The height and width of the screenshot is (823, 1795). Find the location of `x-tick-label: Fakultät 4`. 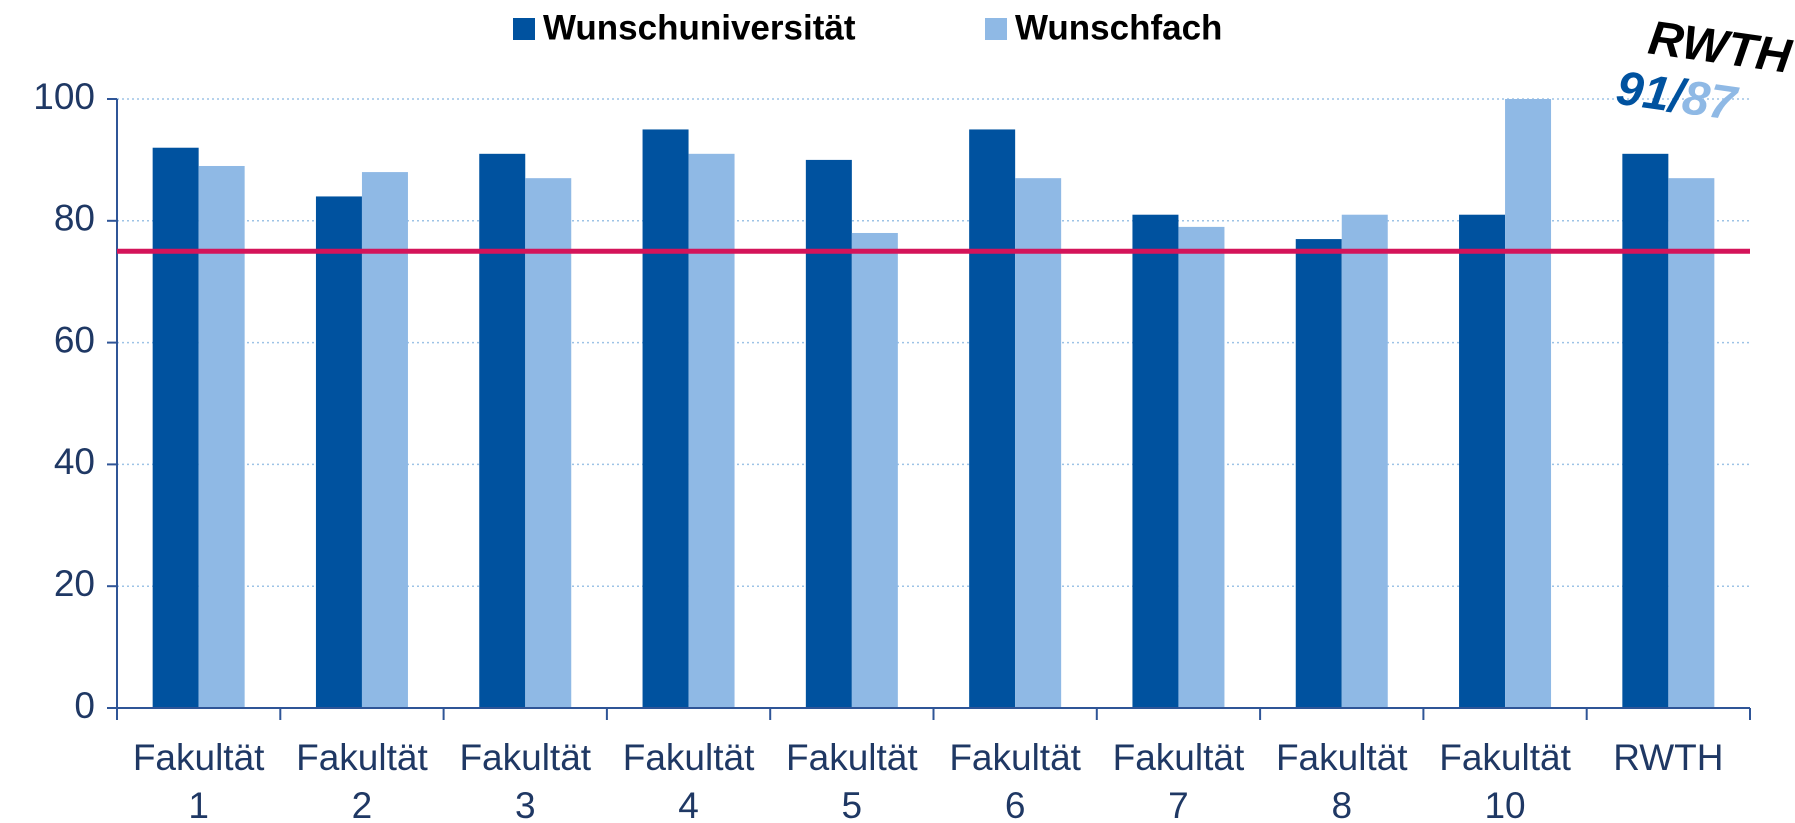

x-tick-label: Fakultät 4 is located at coordinates (689, 780).